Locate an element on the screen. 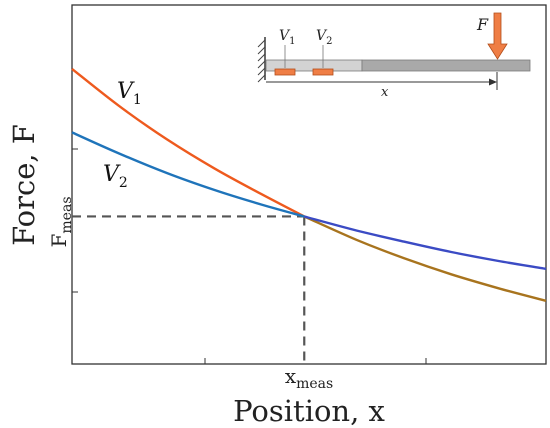 This screenshot has height=428, width=550. beam-inset: V1 V2 x F is located at coordinates (394, 56).